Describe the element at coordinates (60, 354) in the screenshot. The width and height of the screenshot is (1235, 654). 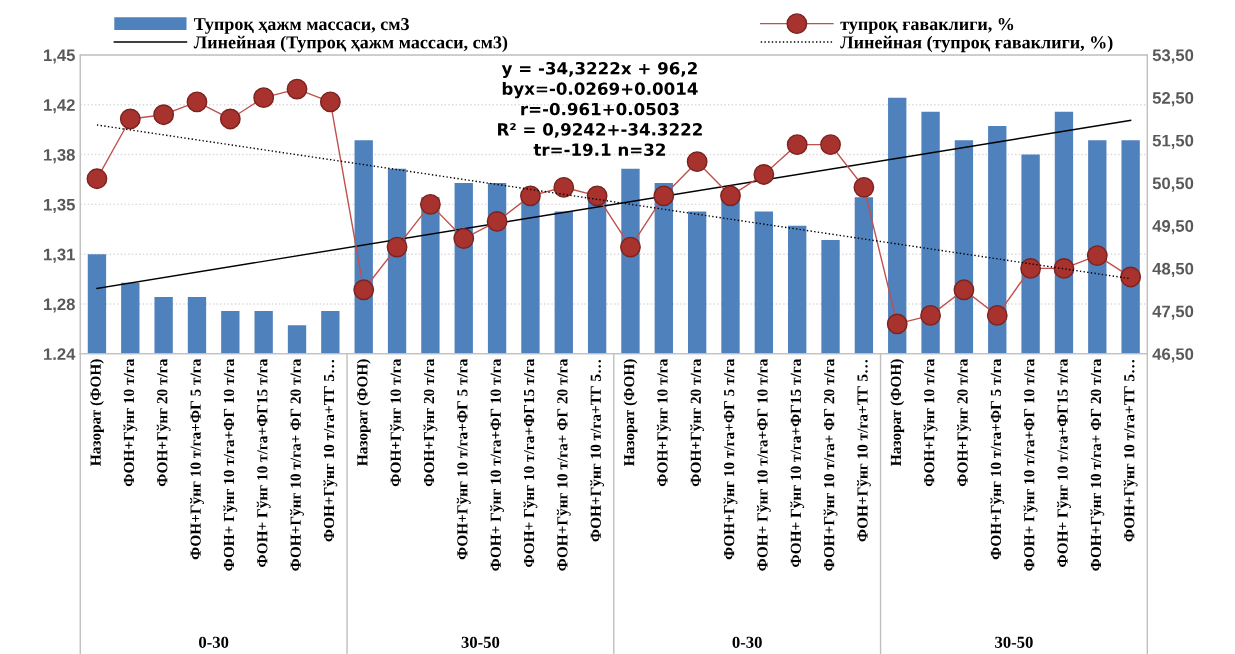
I see `y-tick-label: 1.24` at that location.